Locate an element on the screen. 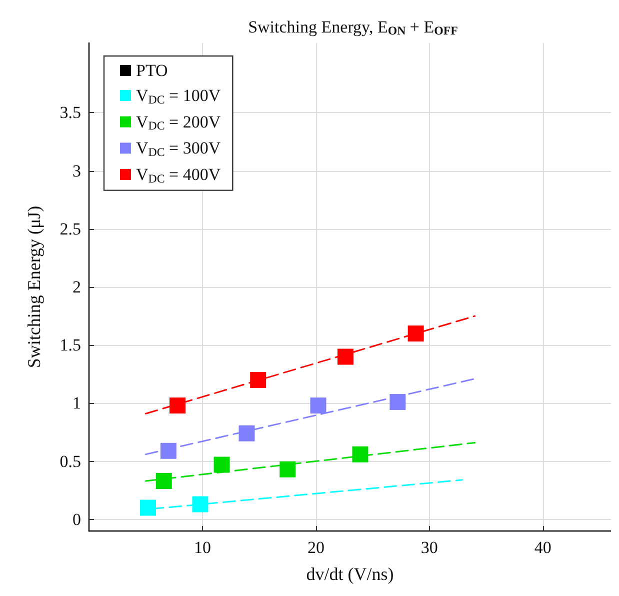 Image resolution: width=619 pixels, height=596 pixels. y-tick-label: 1 is located at coordinates (76, 403).